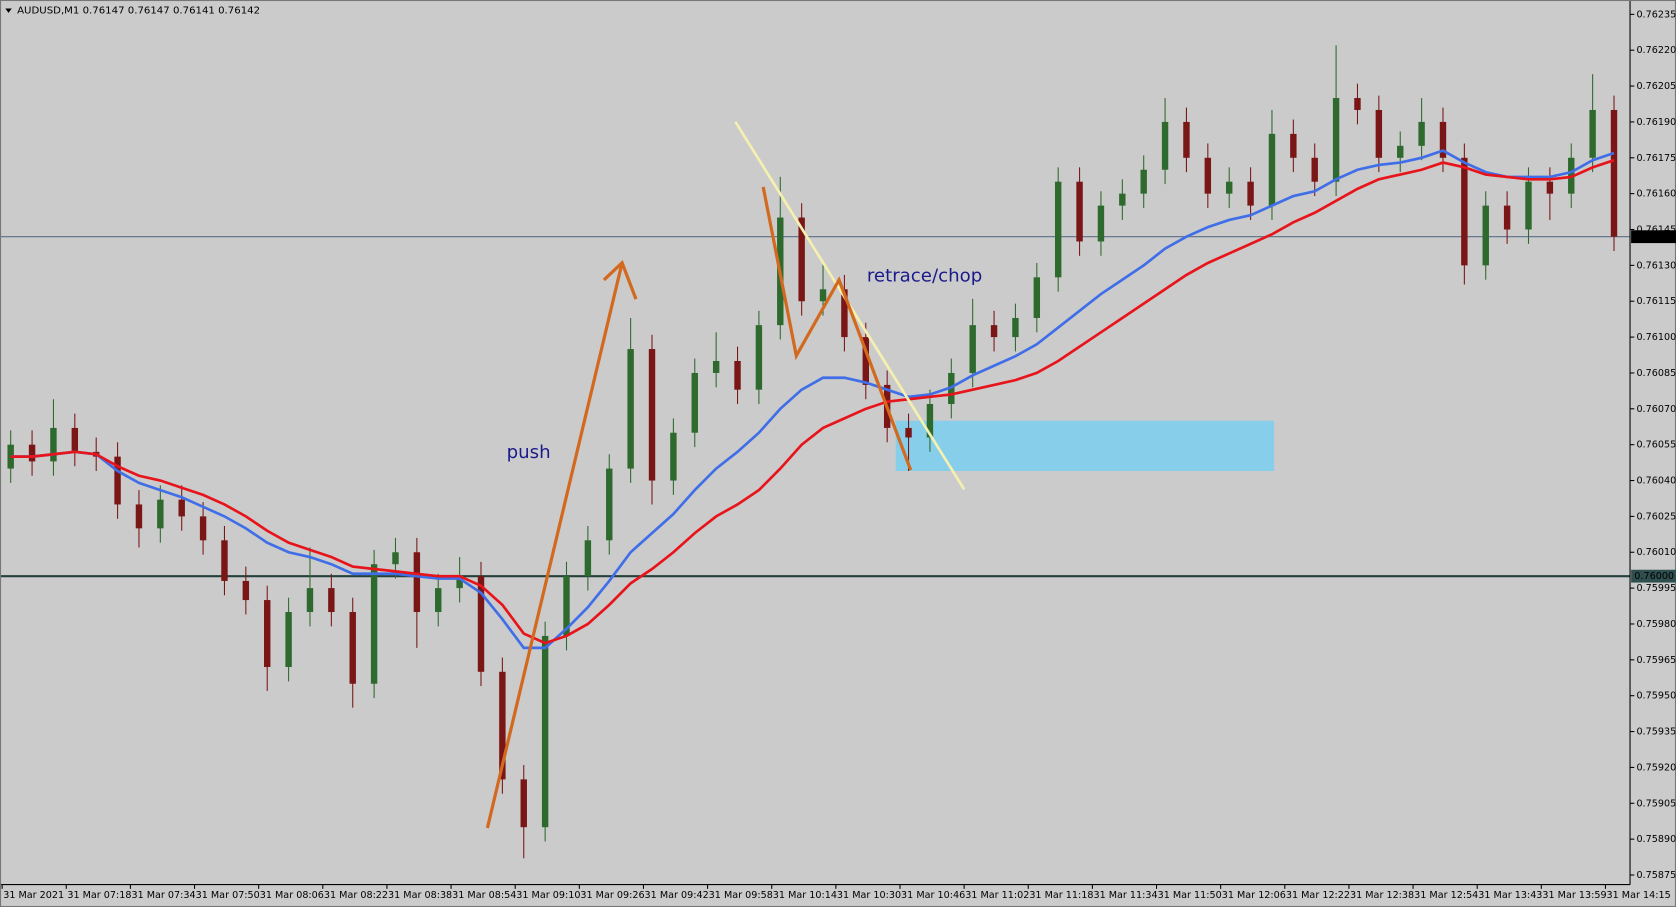 This screenshot has width=1676, height=907. Describe the element at coordinates (420, 895) in the screenshot. I see `x-tick-label: 31 Mar 08:38` at that location.